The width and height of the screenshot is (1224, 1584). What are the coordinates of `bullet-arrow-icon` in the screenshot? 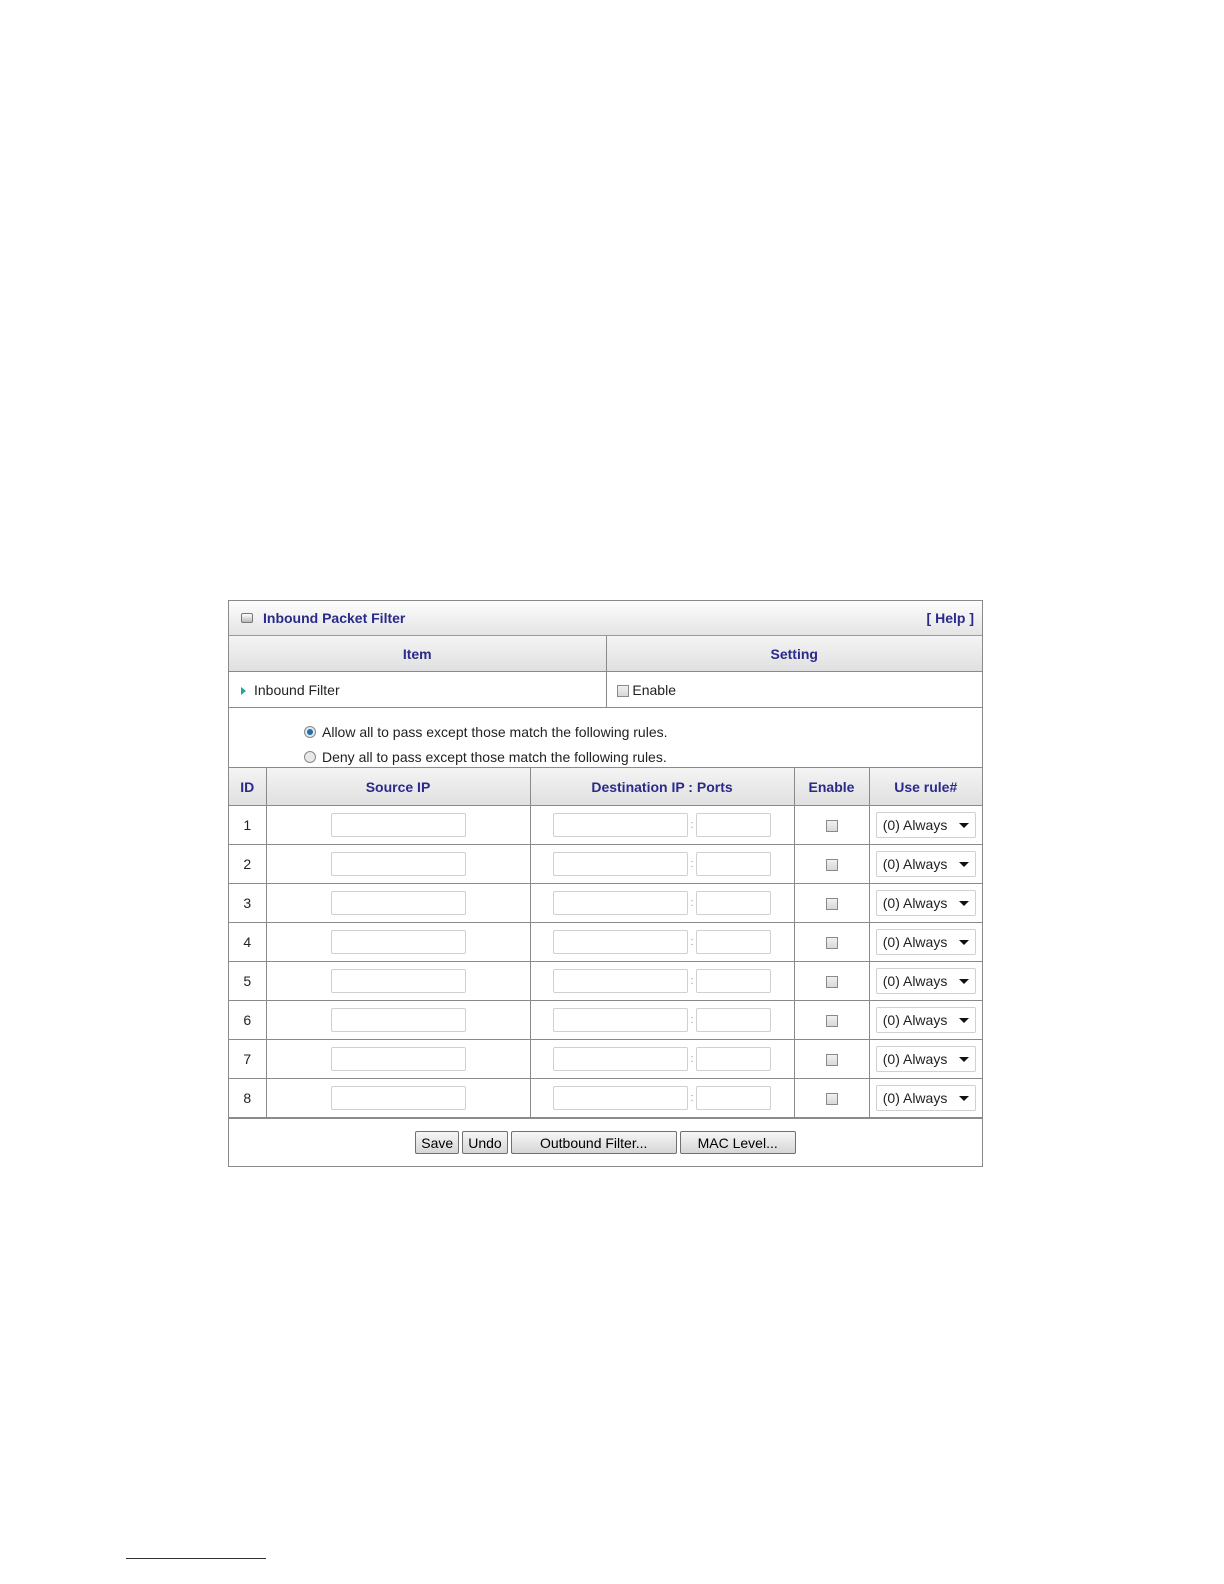 It's located at (243, 690).